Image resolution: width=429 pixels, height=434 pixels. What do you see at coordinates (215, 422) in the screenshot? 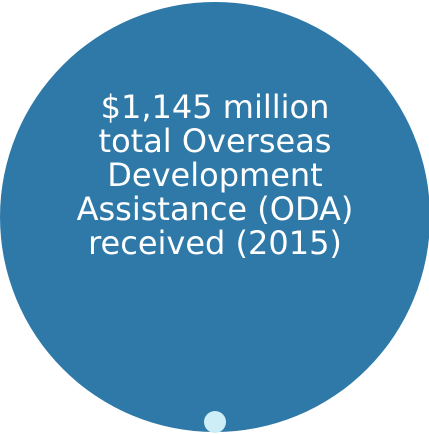
I see `connector-dot` at bounding box center [215, 422].